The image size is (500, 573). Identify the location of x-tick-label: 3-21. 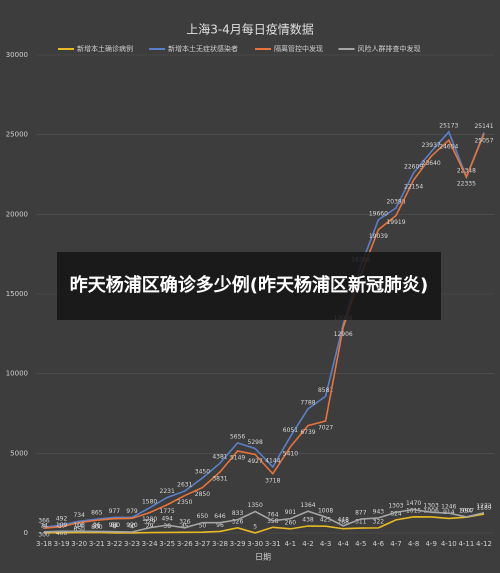
(97, 544).